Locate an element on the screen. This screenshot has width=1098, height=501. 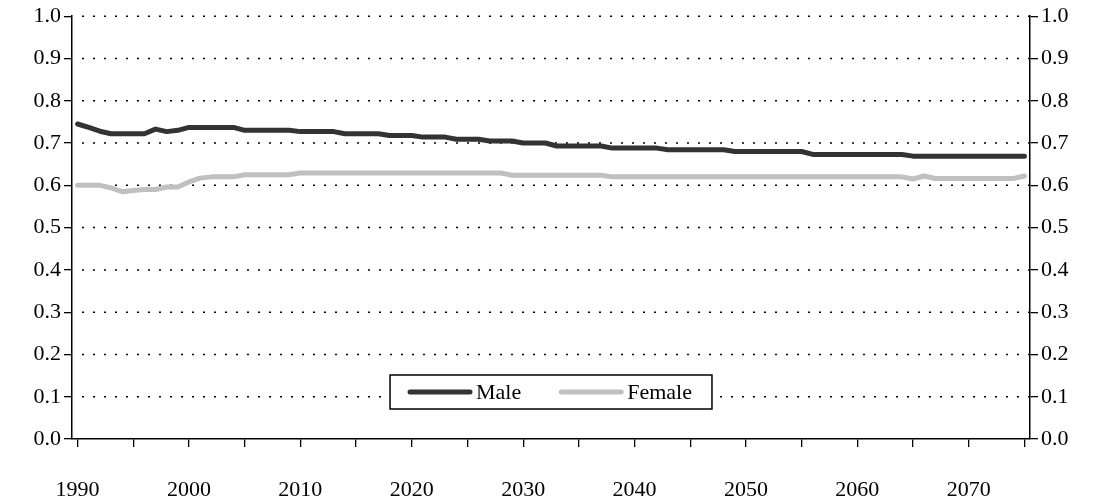
y-tick-label: 0.6 is located at coordinates (47, 184).